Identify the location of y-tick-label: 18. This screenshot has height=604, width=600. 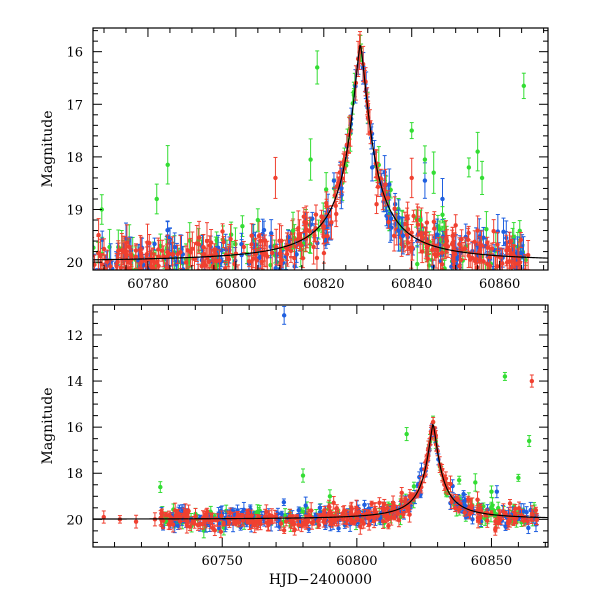
(74, 158).